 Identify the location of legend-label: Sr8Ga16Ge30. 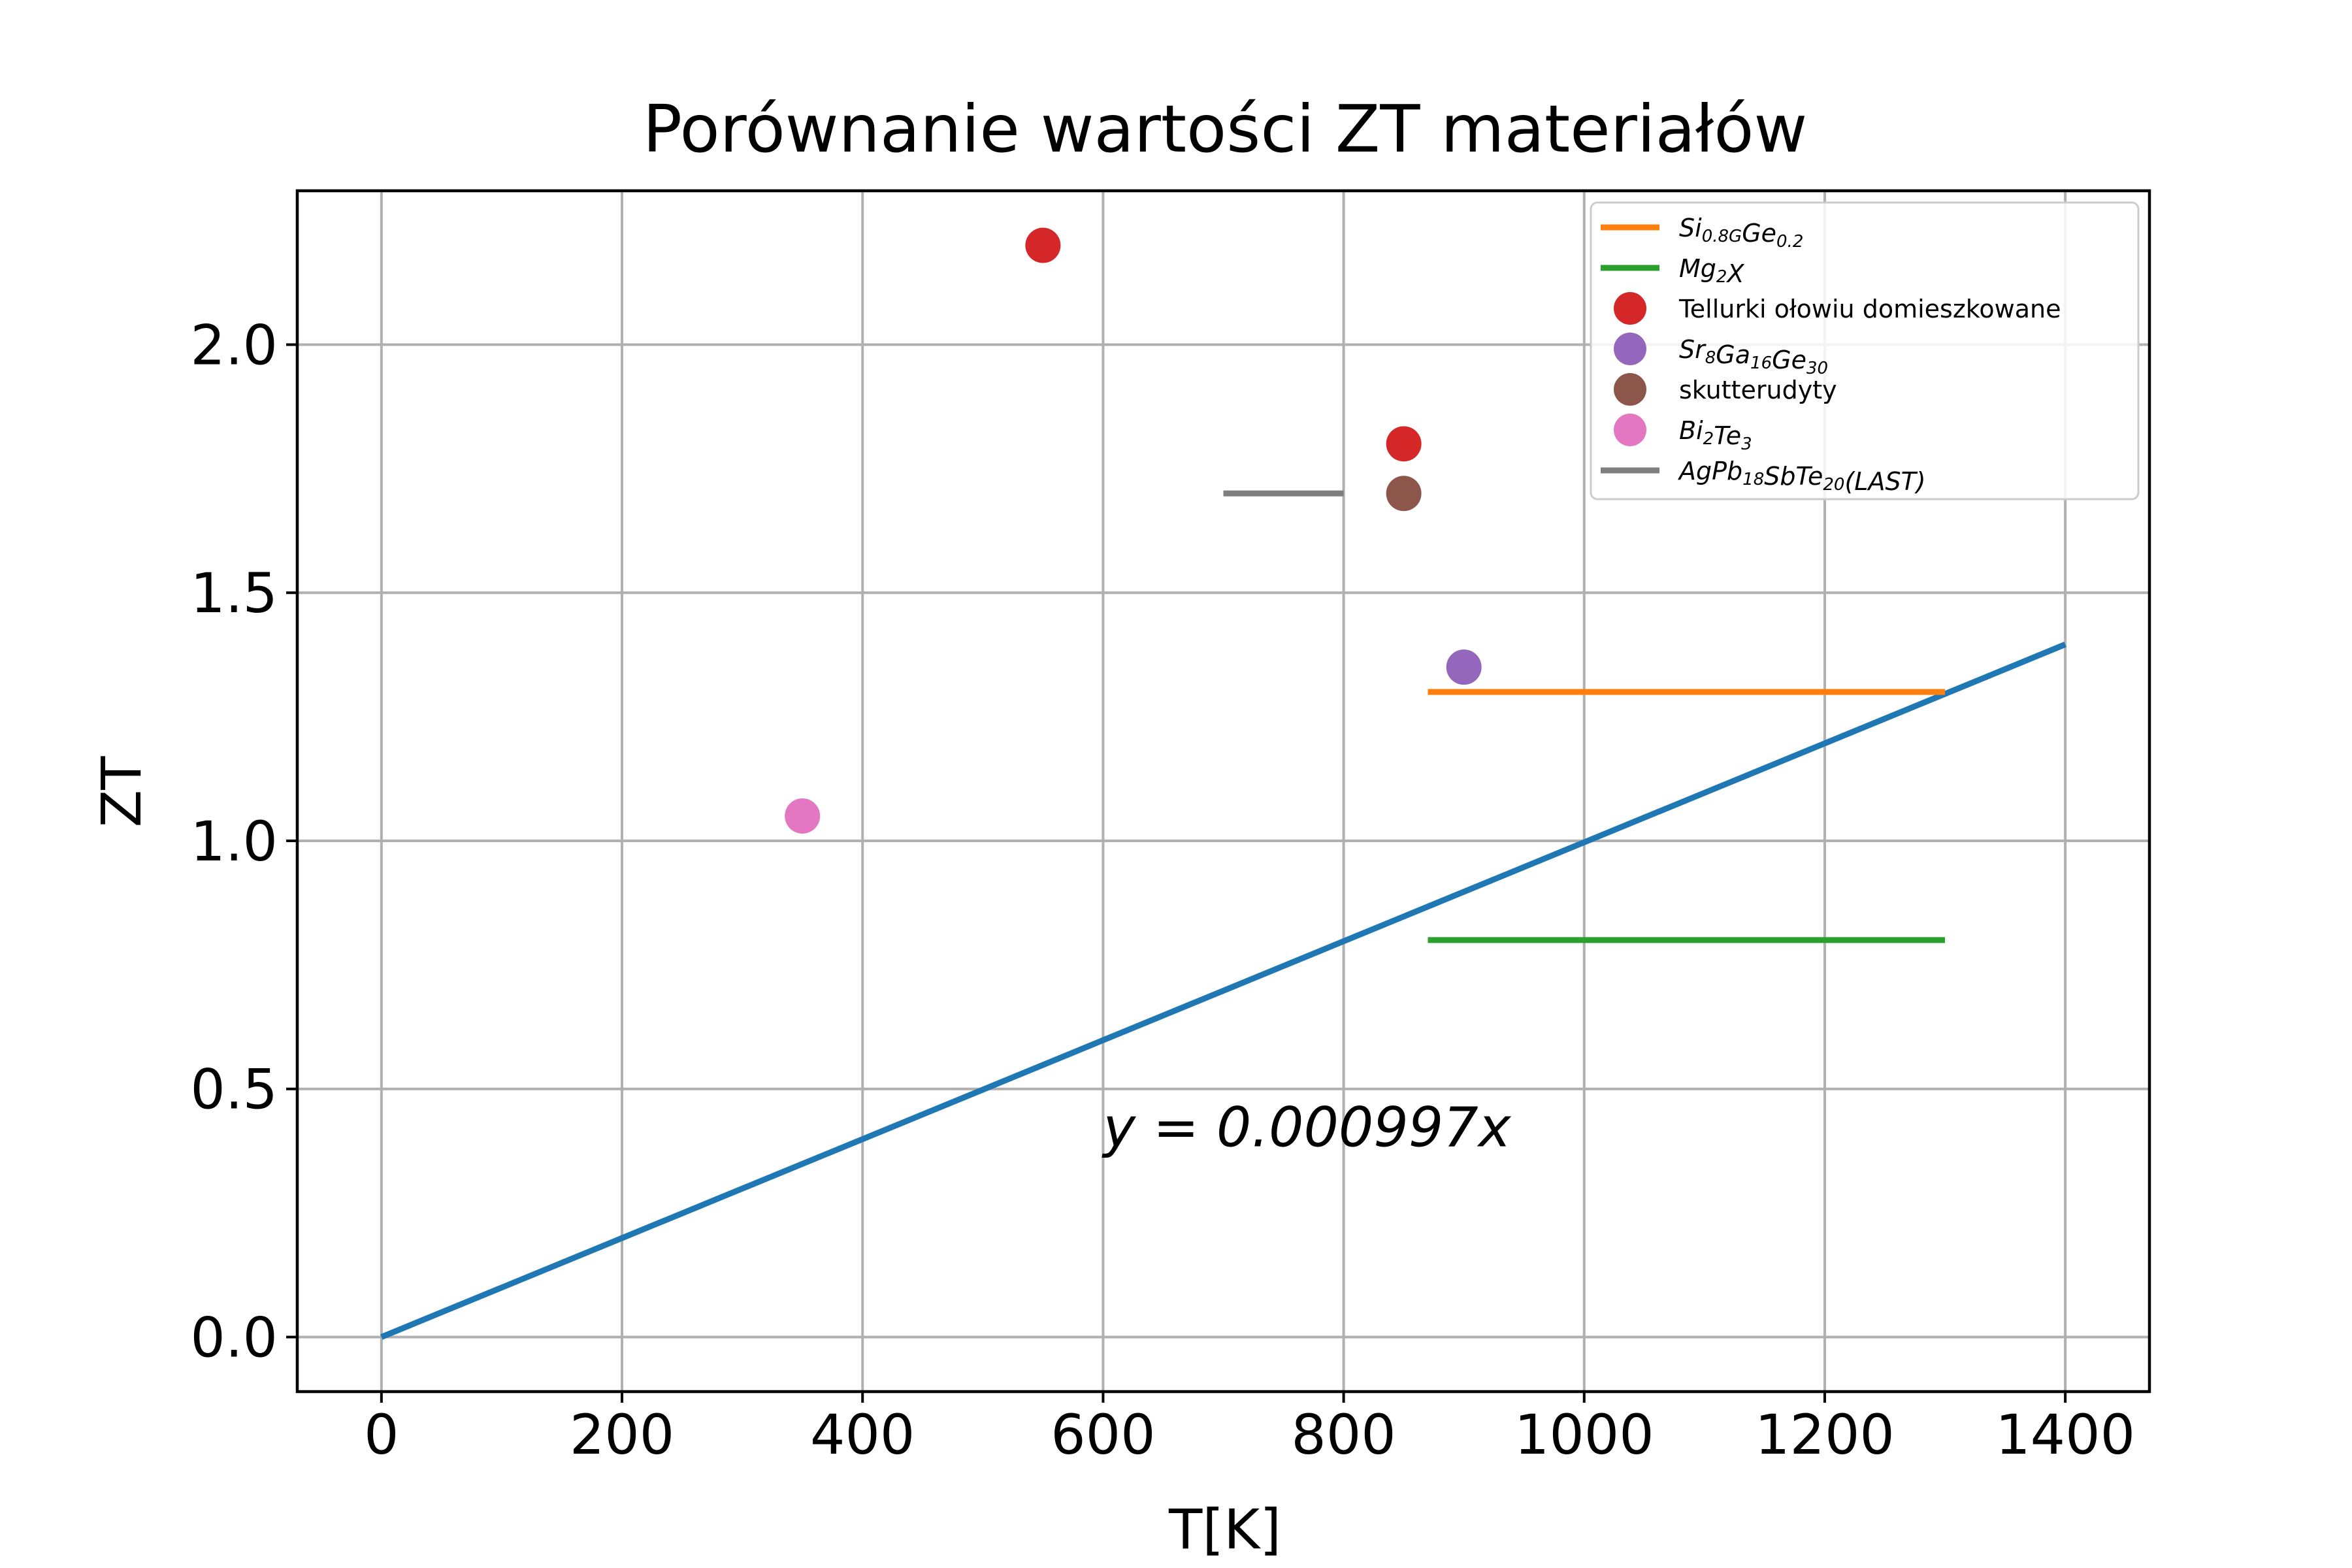
(1753, 356).